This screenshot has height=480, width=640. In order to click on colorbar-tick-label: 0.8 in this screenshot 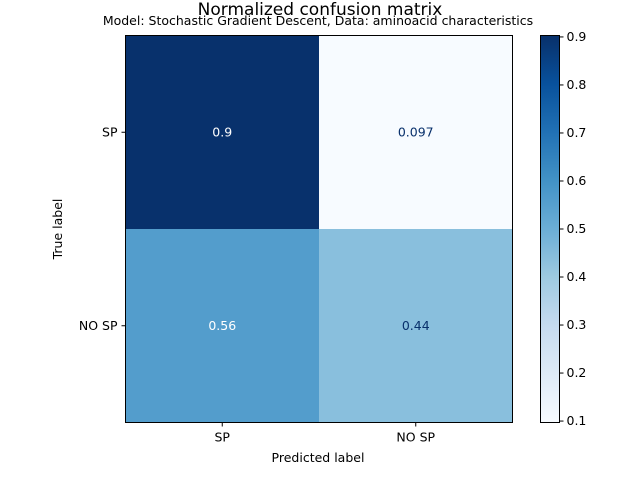, I will do `click(577, 84)`.